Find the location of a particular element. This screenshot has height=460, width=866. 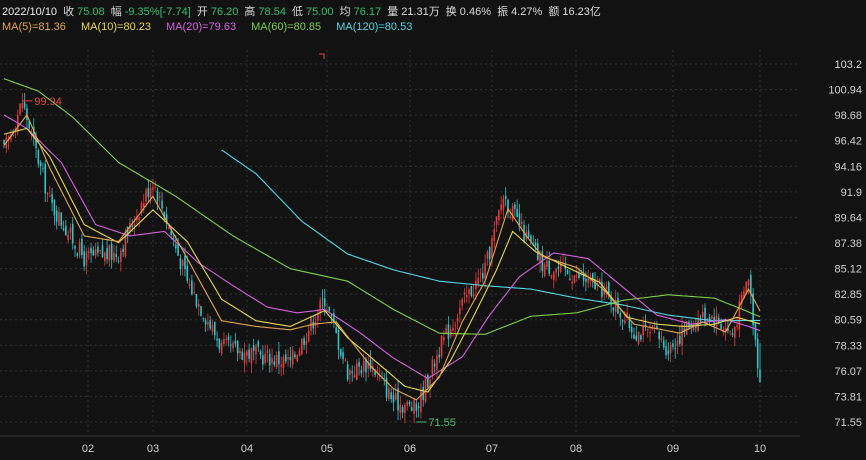

y-tick-label: 76.07 is located at coordinates (848, 372).